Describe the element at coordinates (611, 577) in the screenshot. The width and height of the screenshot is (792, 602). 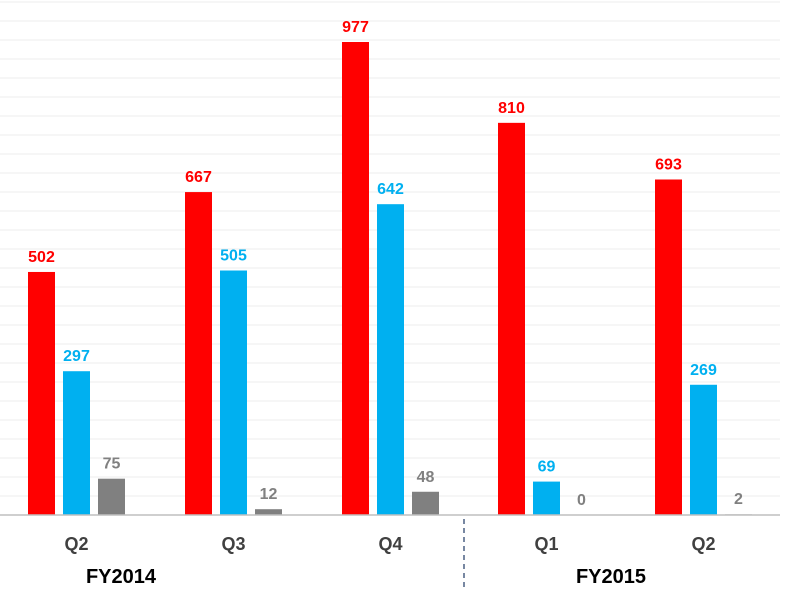
I see `fiscal-year-label: FY2015` at that location.